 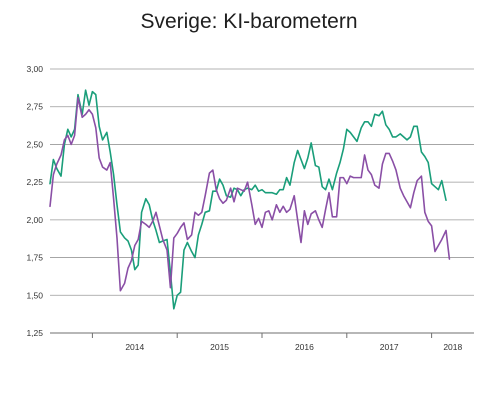 What do you see at coordinates (134, 347) in the screenshot?
I see `x-tick-label: 2014` at bounding box center [134, 347].